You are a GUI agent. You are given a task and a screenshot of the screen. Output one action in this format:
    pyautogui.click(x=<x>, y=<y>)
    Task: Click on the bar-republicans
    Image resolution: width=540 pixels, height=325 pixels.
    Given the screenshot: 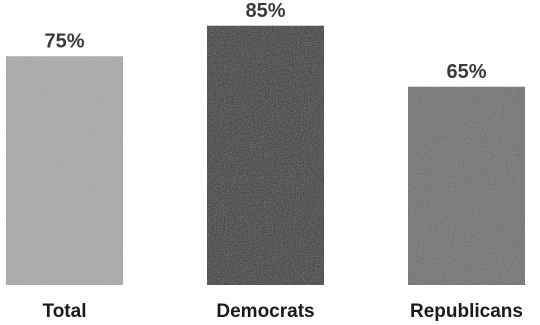 What is the action you would take?
    pyautogui.click(x=466, y=185)
    